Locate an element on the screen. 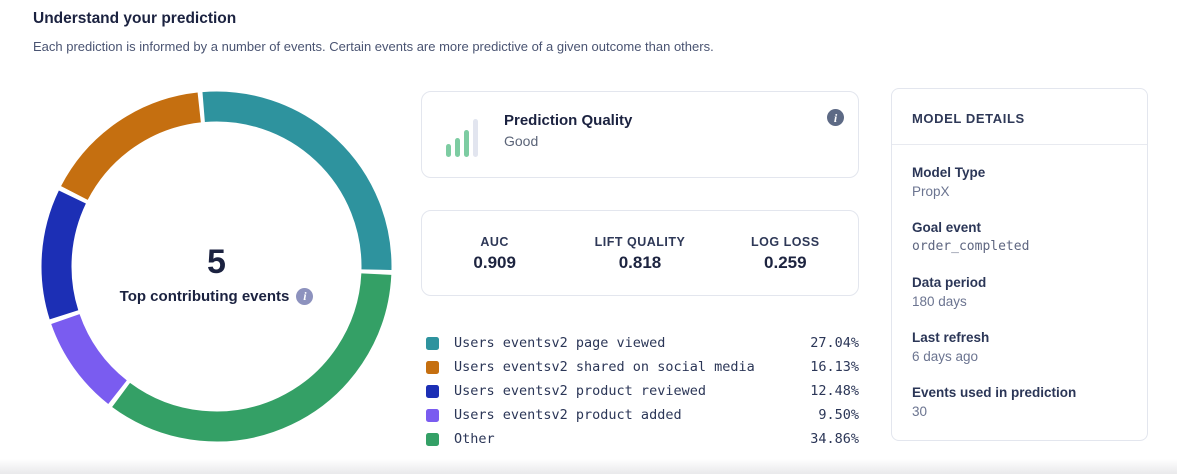 This screenshot has width=1177, height=474. legend-label: Users eventsv2 shared on social media is located at coordinates (604, 367).